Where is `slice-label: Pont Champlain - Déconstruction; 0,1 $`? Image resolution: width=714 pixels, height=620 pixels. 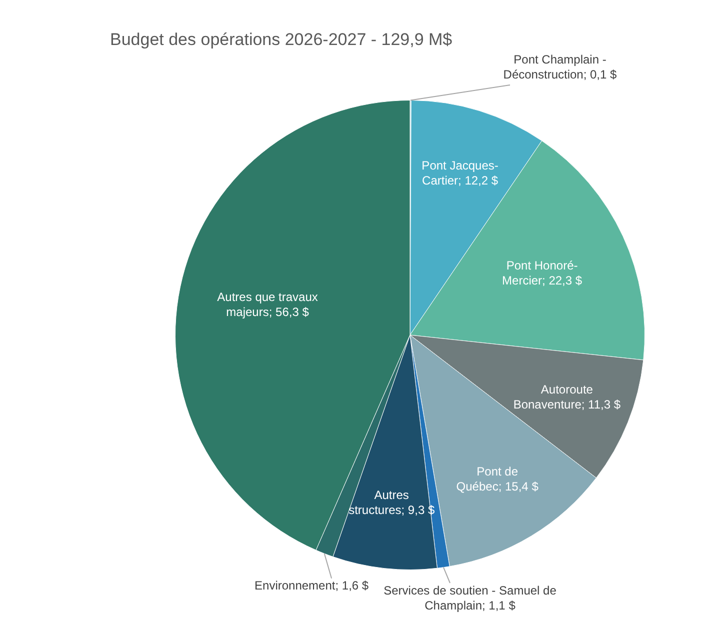
slice-label: Pont Champlain - Déconstruction; 0,1 $ is located at coordinates (560, 67).